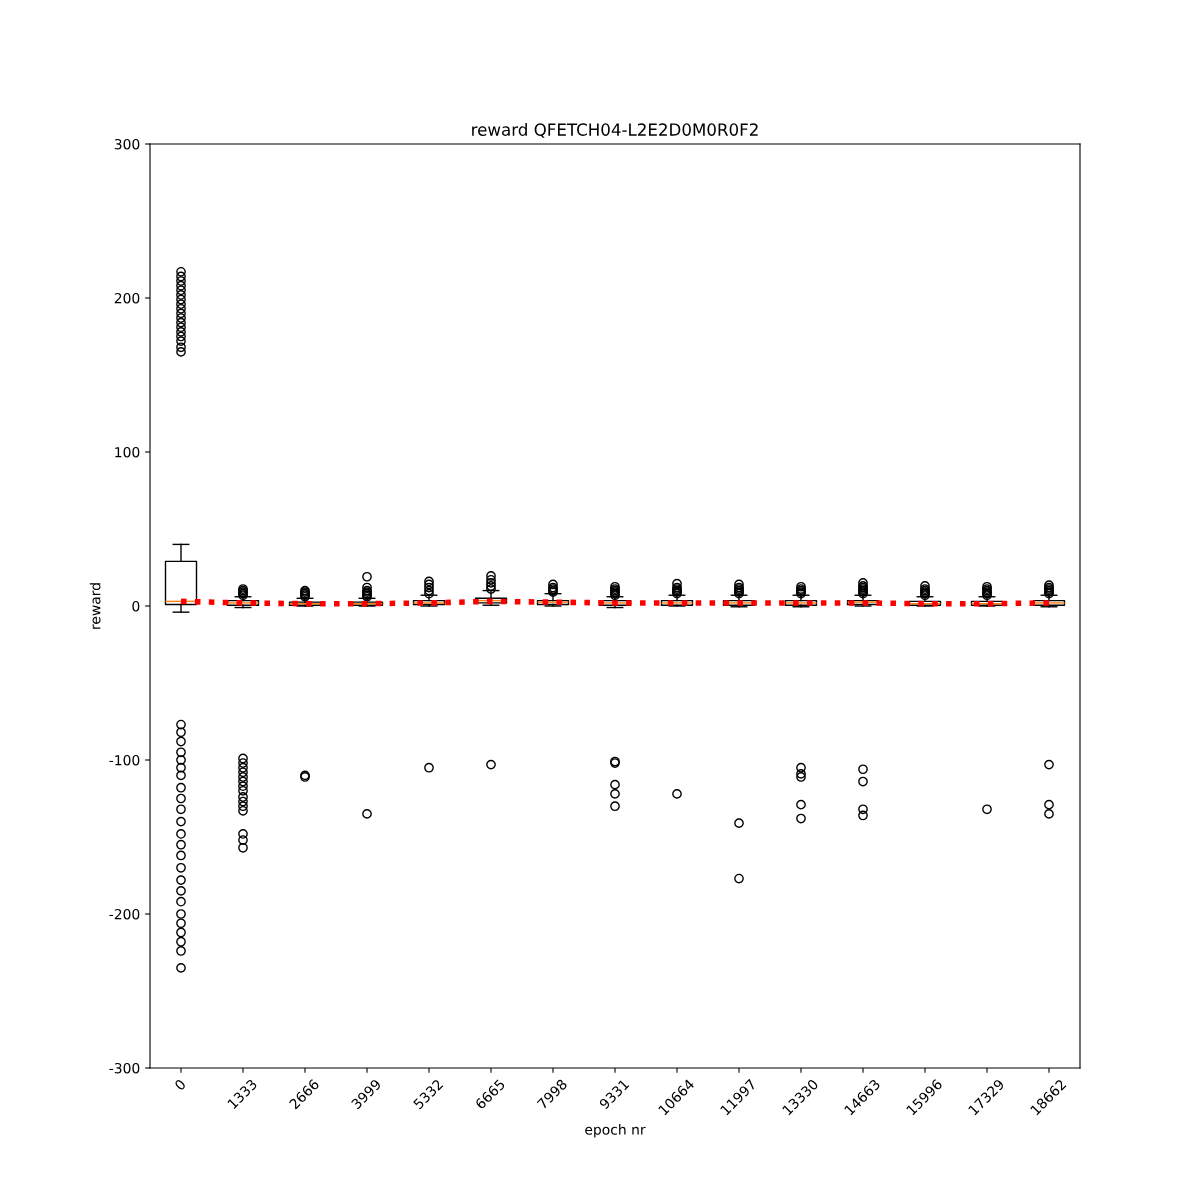 Image resolution: width=1200 pixels, height=1200 pixels. What do you see at coordinates (127, 452) in the screenshot?
I see `y-tick-label: 100` at bounding box center [127, 452].